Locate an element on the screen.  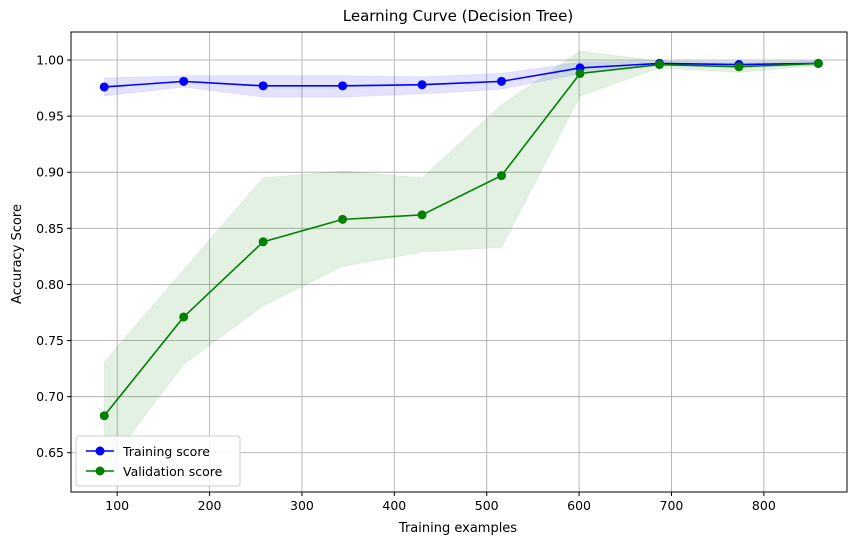
x-tick-label: 200 is located at coordinates (210, 505).